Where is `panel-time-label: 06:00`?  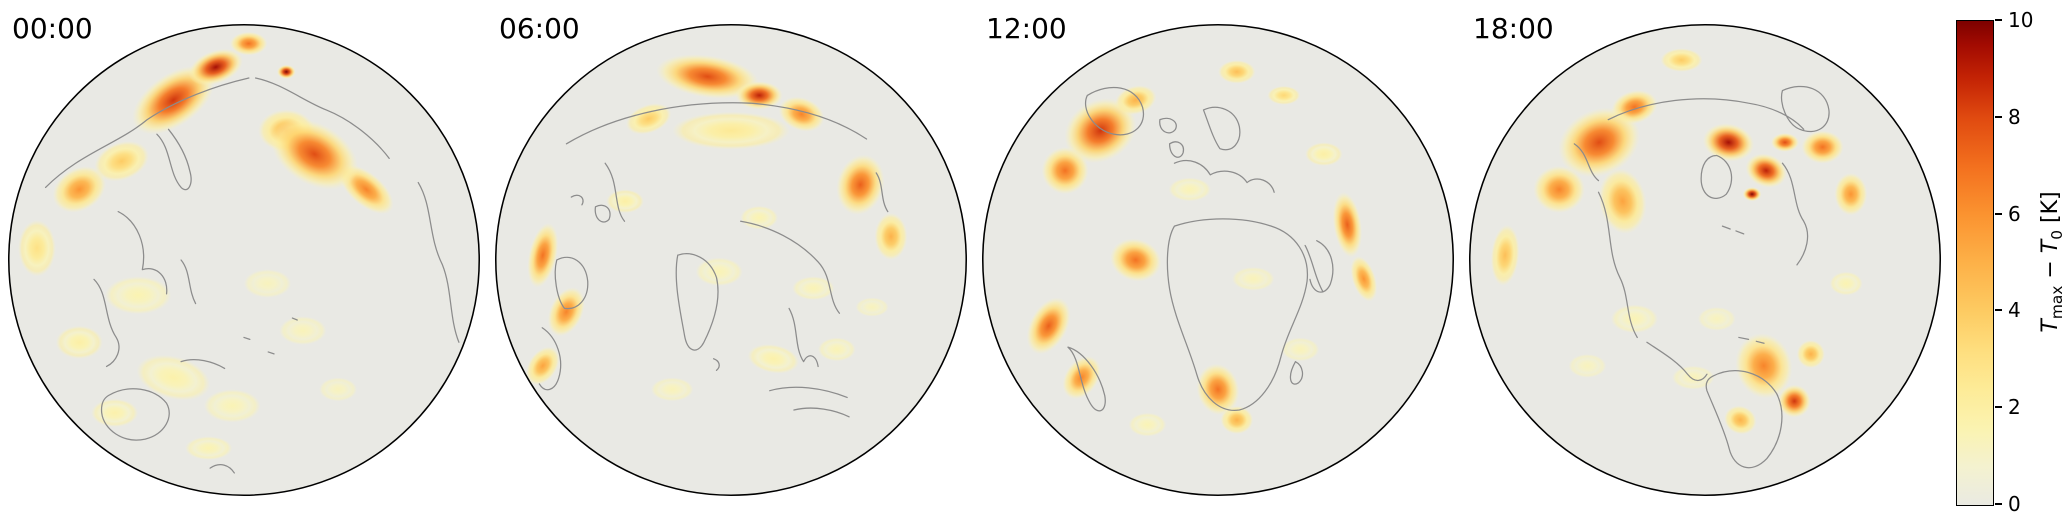
panel-time-label: 06:00 is located at coordinates (539, 28).